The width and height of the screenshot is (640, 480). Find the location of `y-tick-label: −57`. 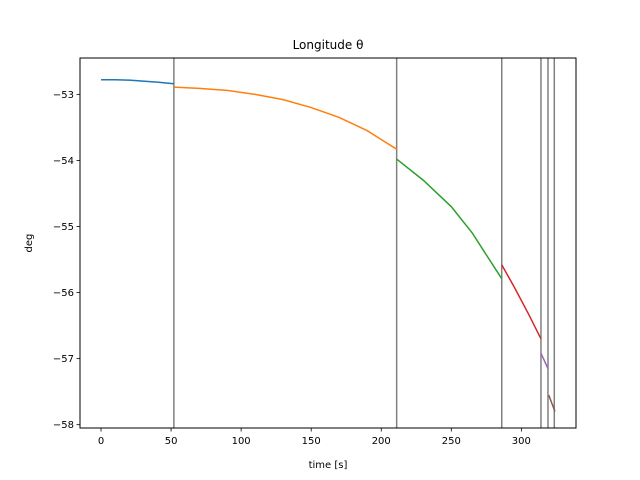

y-tick-label: −57 is located at coordinates (63, 359).